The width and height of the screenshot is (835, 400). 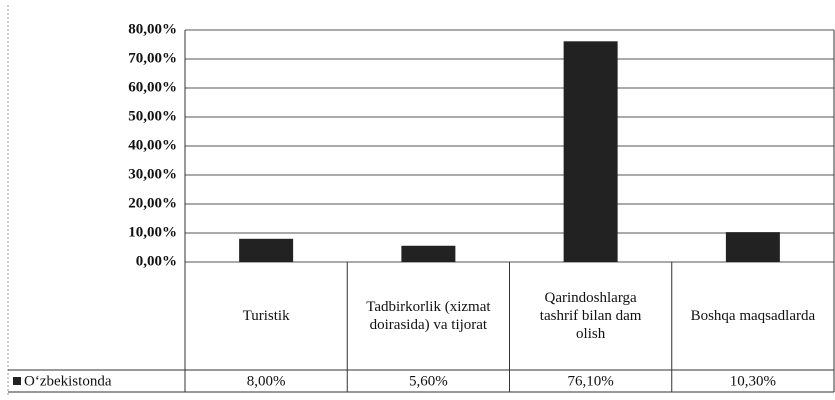 What do you see at coordinates (753, 316) in the screenshot?
I see `x-category-label: Boshqa maqsadlarda` at bounding box center [753, 316].